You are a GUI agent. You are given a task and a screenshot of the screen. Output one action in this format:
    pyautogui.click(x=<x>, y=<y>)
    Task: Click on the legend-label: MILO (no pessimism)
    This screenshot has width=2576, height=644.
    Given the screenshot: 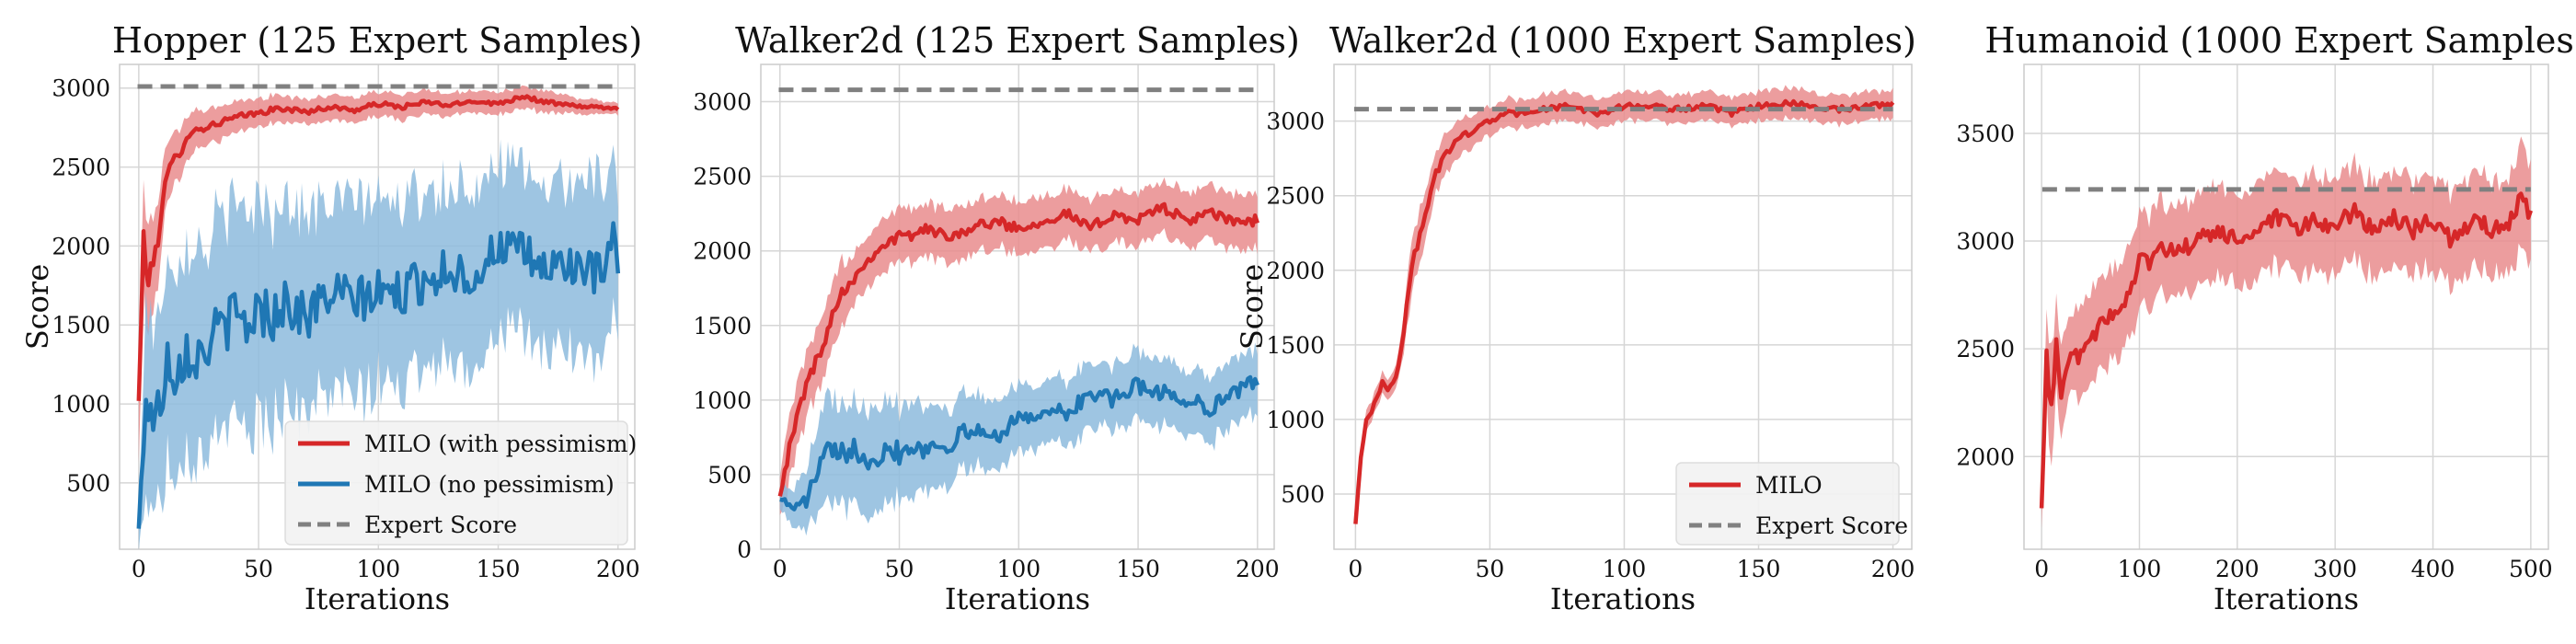 What is the action you would take?
    pyautogui.click(x=490, y=484)
    